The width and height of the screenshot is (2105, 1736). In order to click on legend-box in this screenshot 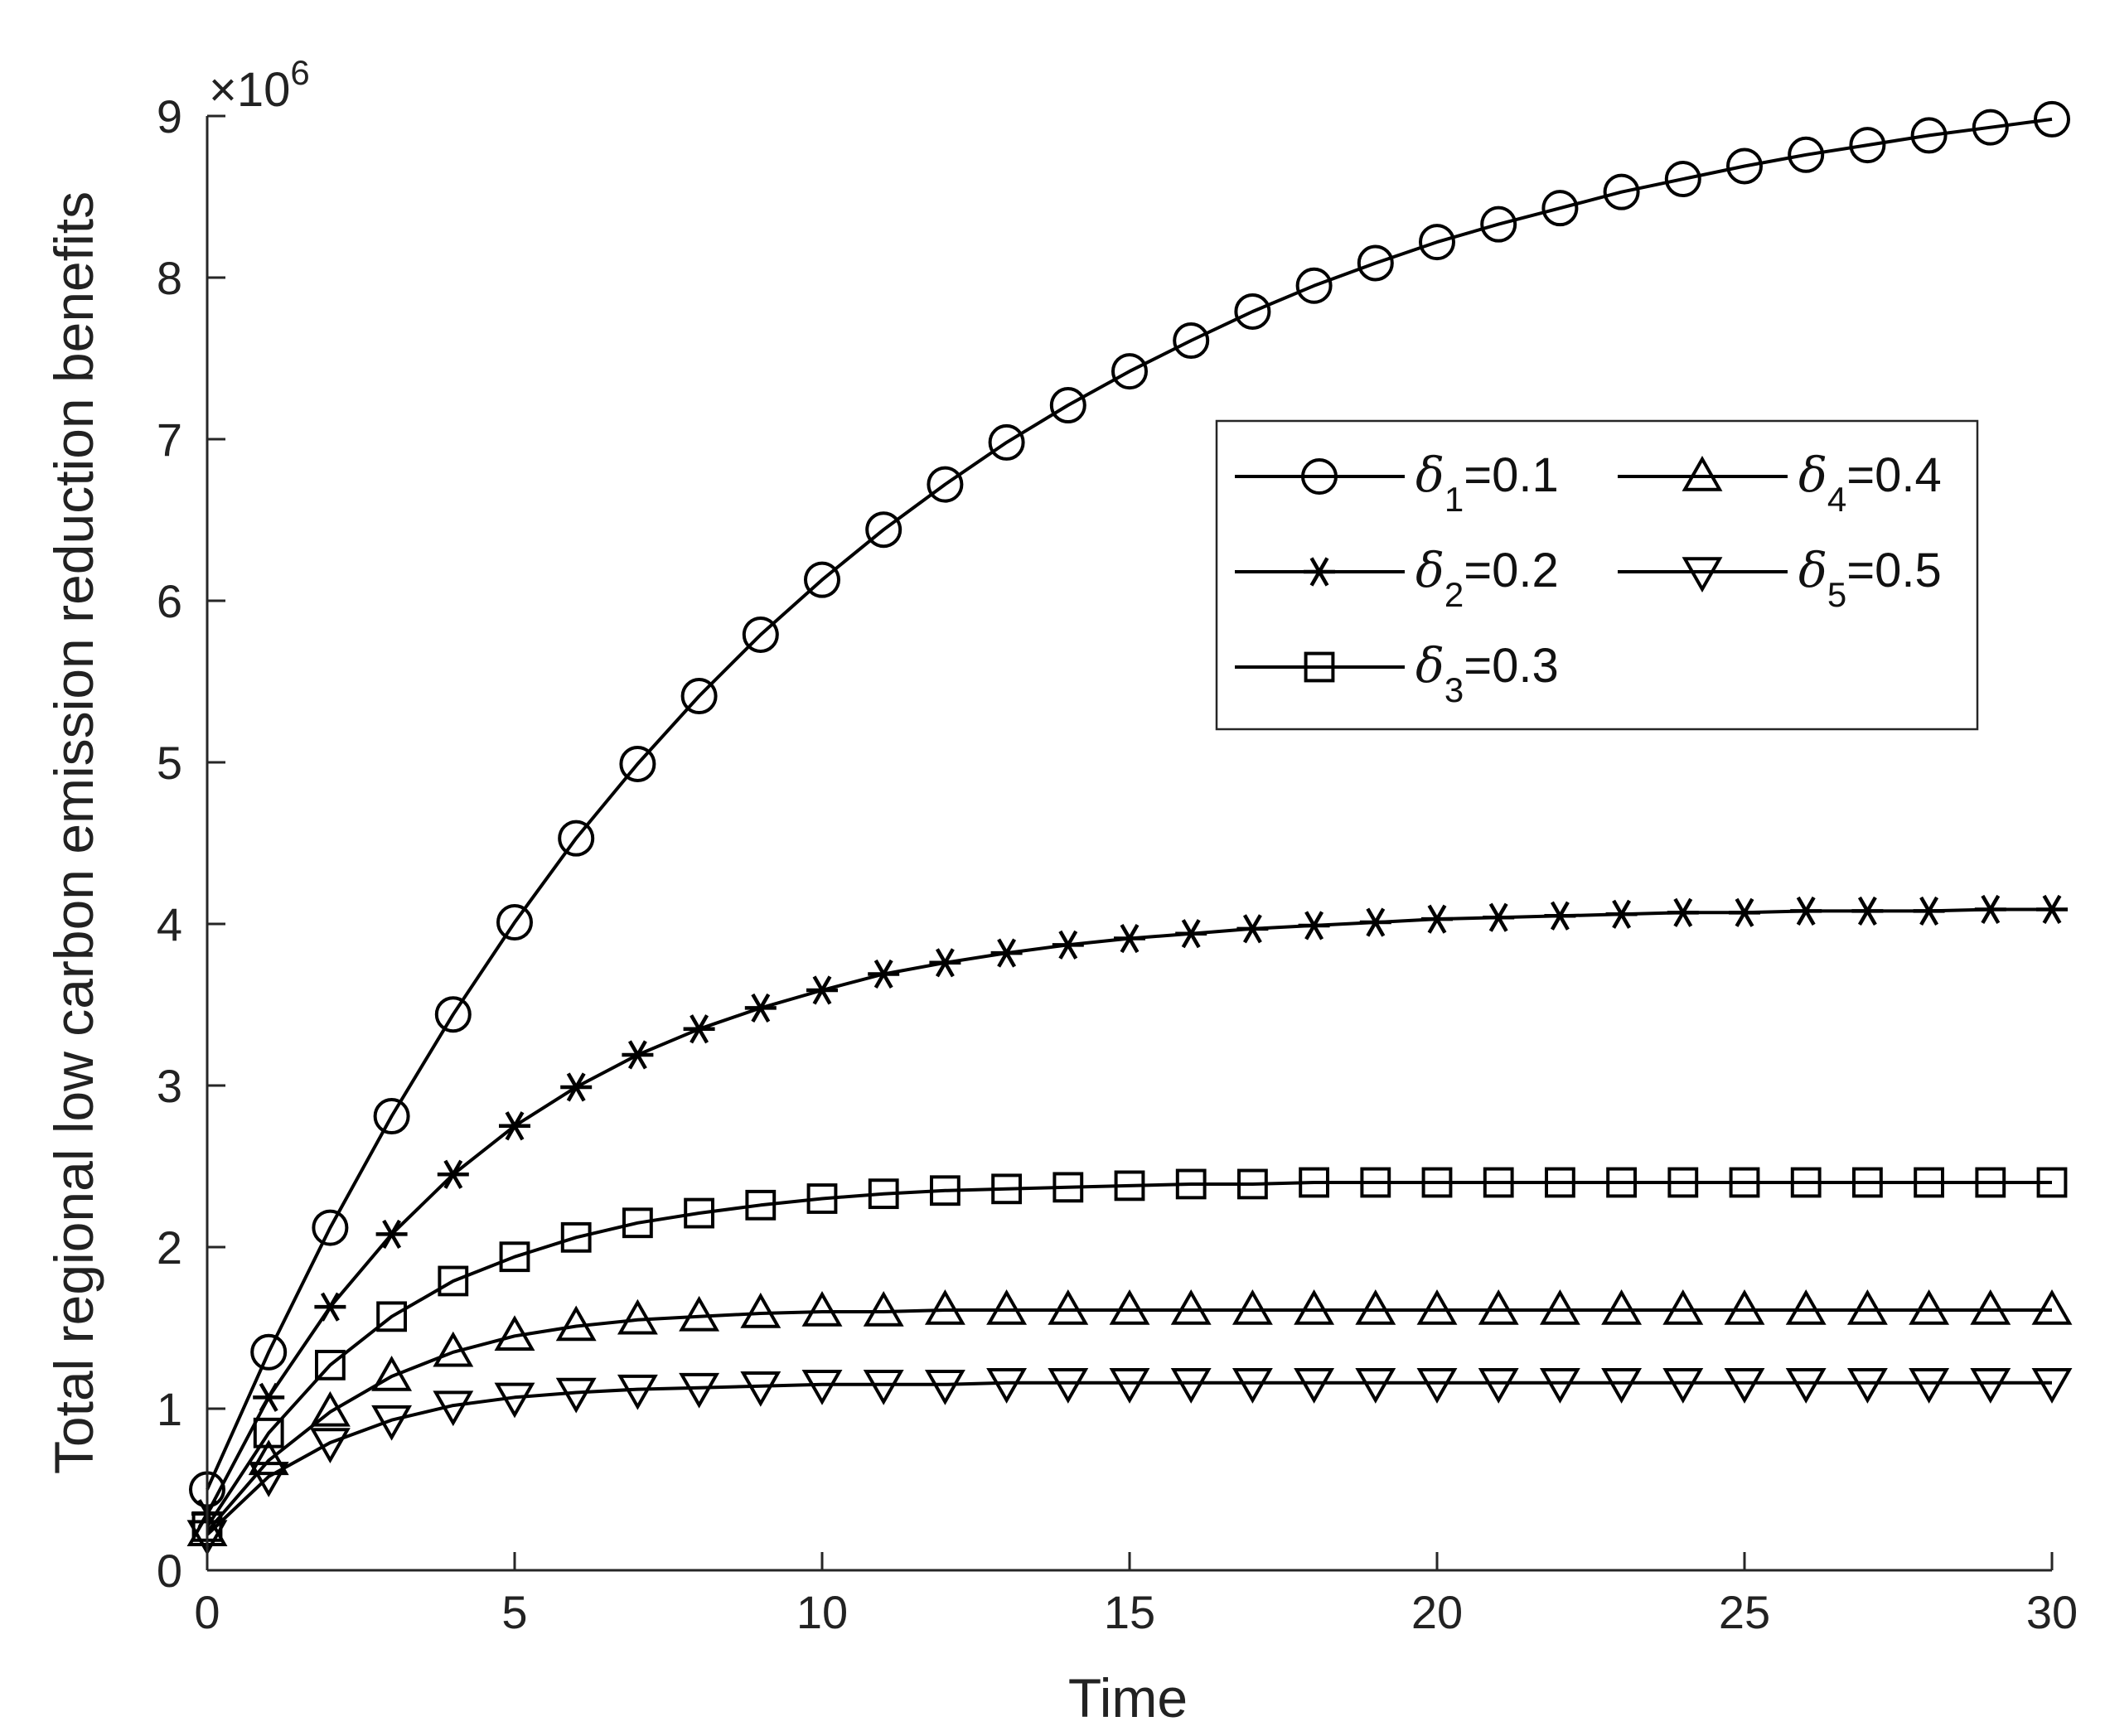, I will do `click(1597, 575)`.